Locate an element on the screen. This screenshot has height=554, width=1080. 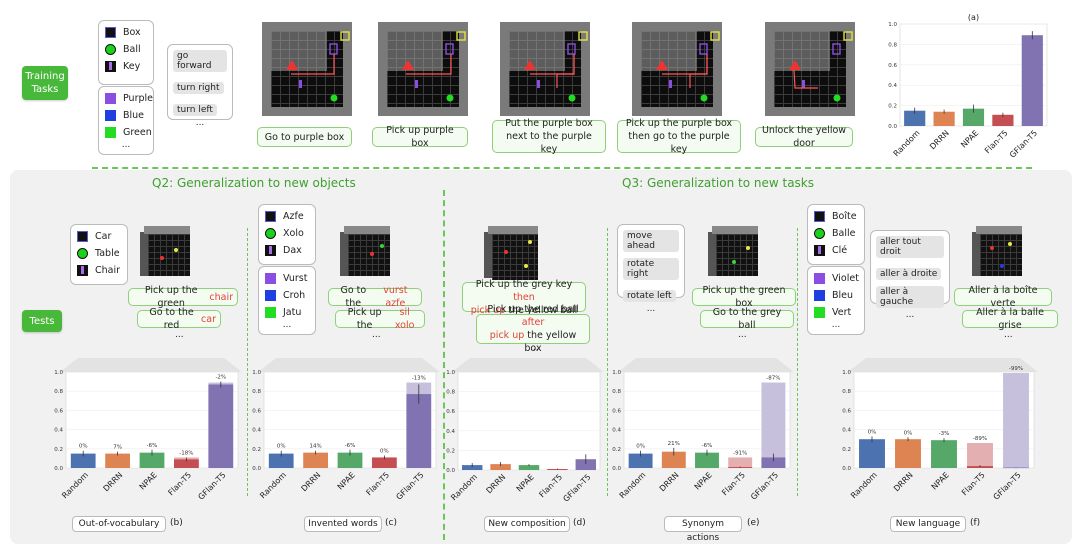
object-item: Chair is located at coordinates (99, 270).